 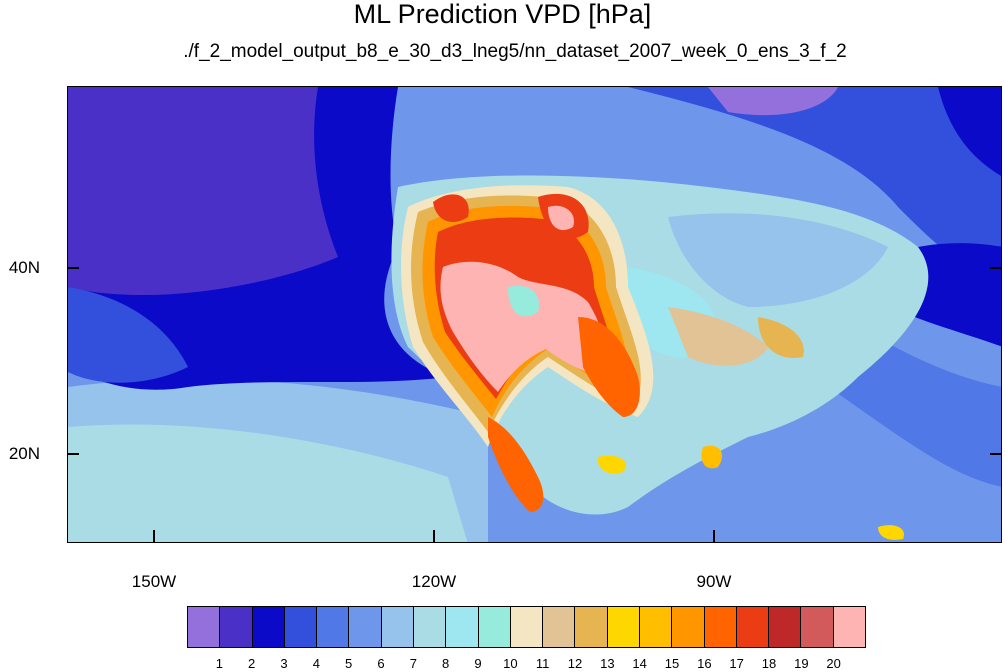 What do you see at coordinates (502, 14) in the screenshot?
I see `map-title: ML Prediction VPD [hPa]` at bounding box center [502, 14].